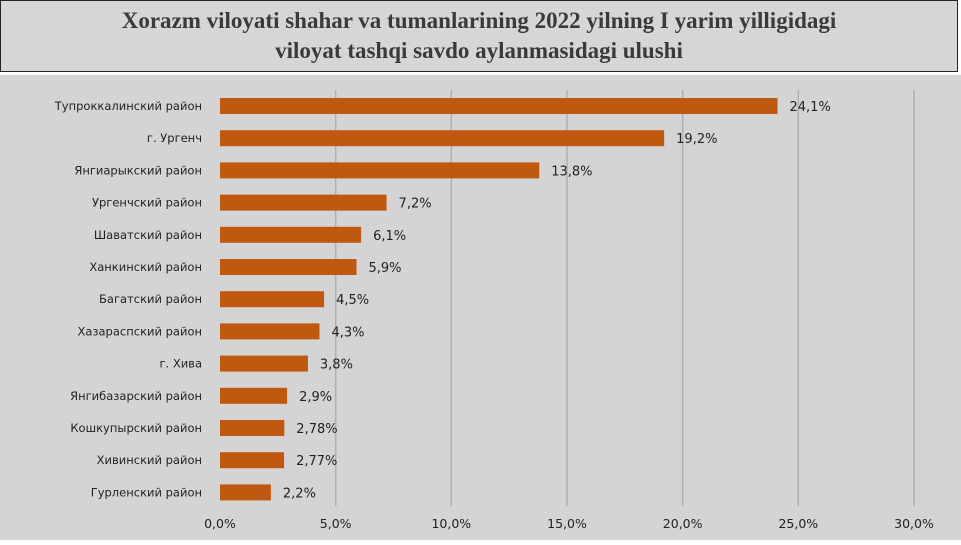 This screenshot has height=545, width=961. What do you see at coordinates (128, 106) in the screenshot?
I see `category-label: Тупроккалинский район` at bounding box center [128, 106].